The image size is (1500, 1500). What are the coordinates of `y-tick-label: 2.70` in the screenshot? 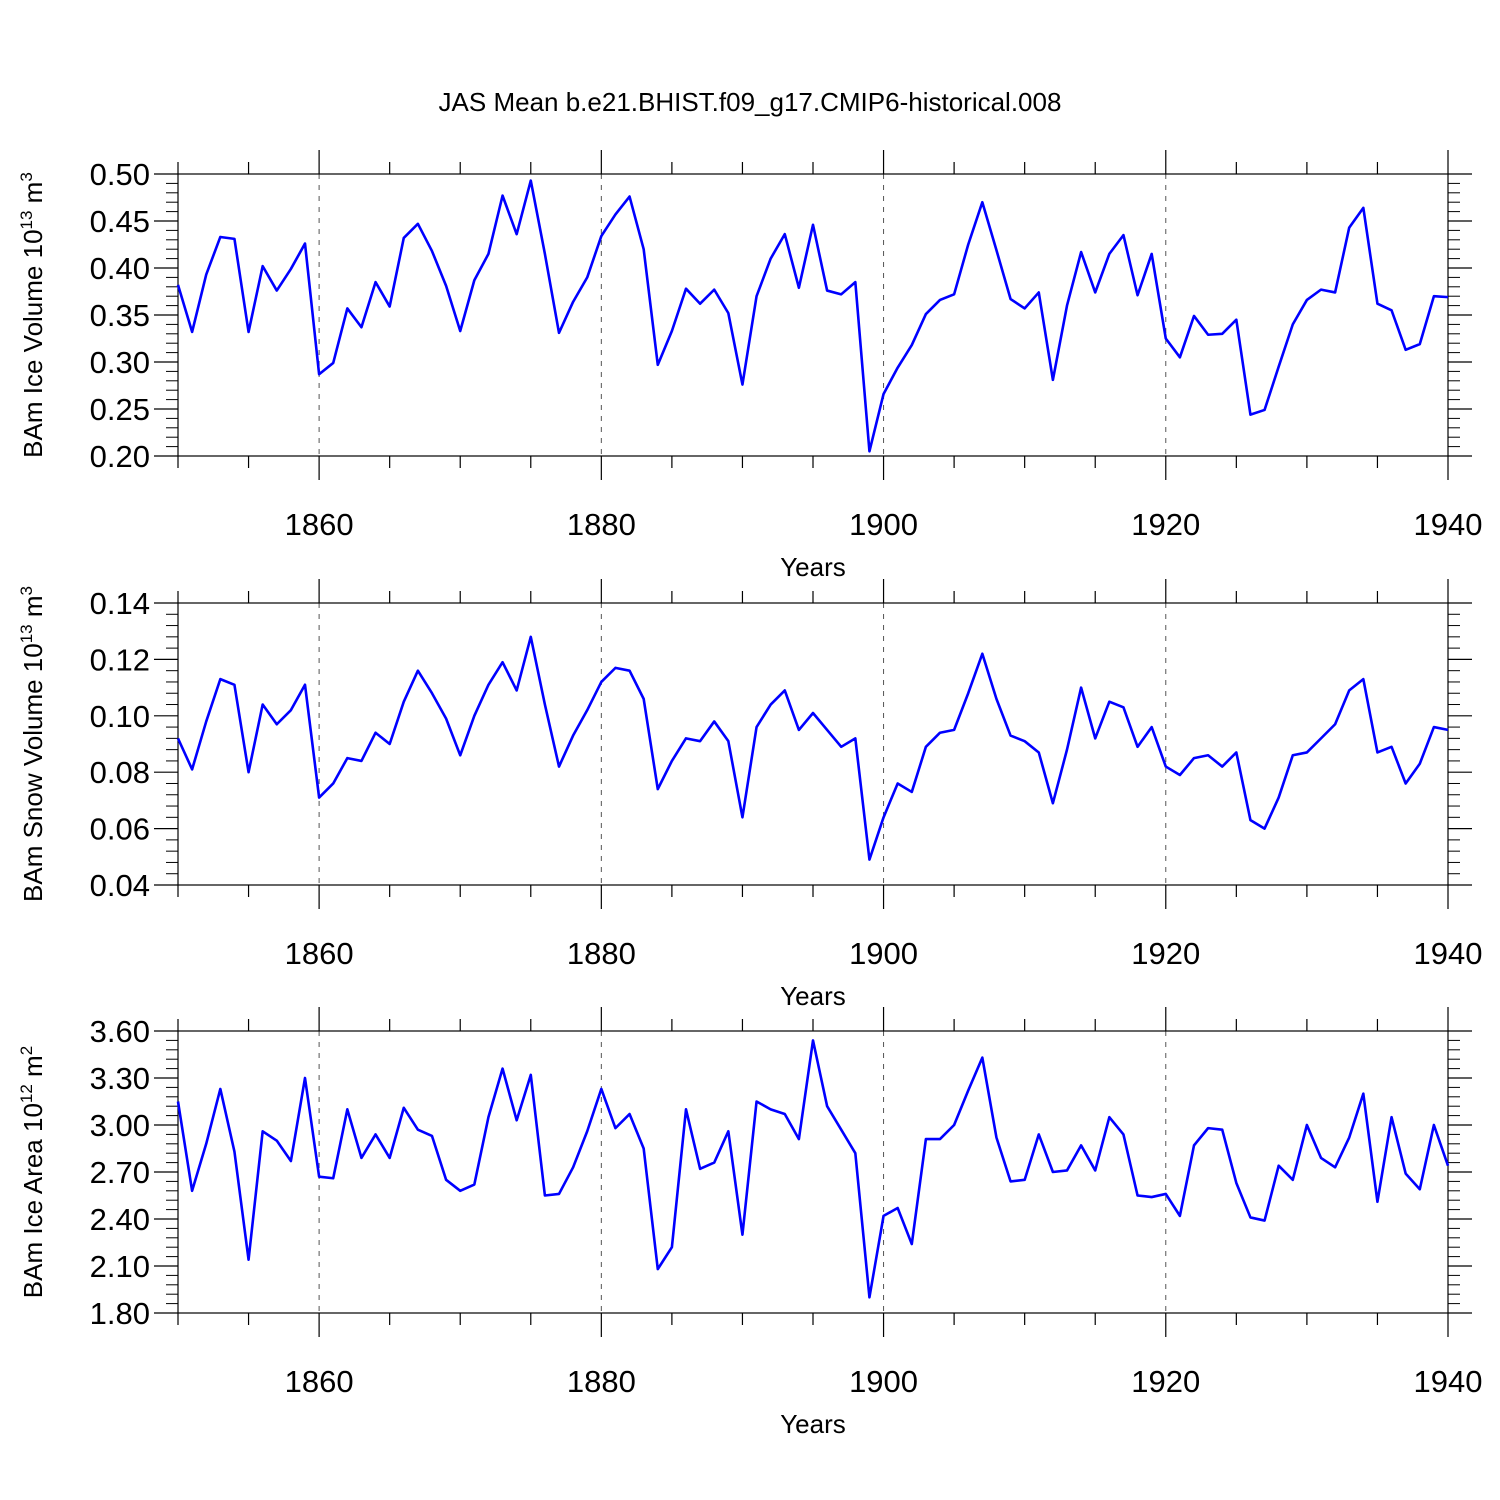 It's located at (120, 1172).